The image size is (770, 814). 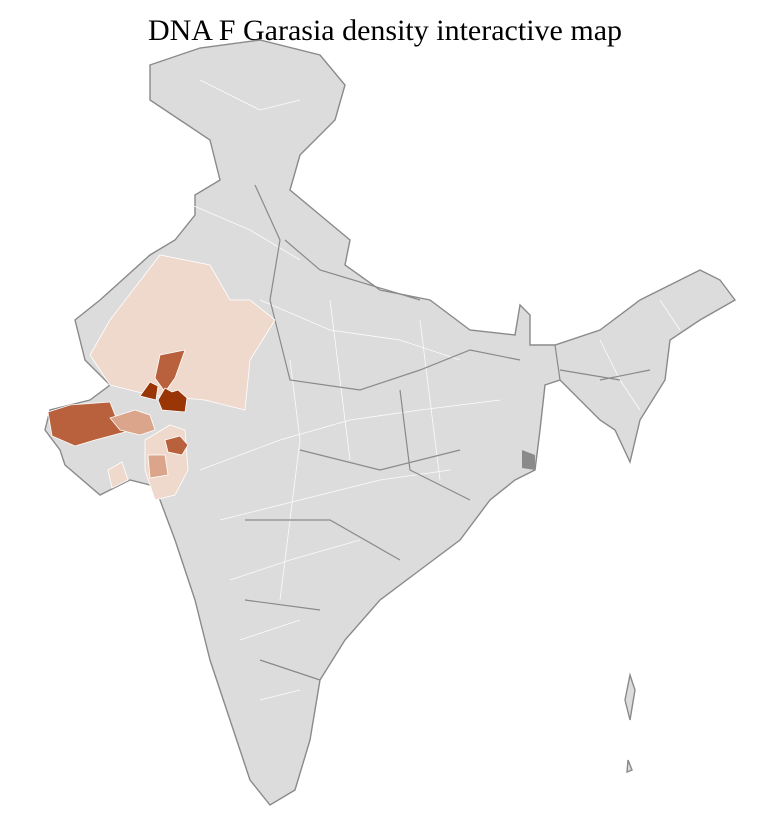 What do you see at coordinates (118, 475) in the screenshot?
I see `region-saurashtra-low` at bounding box center [118, 475].